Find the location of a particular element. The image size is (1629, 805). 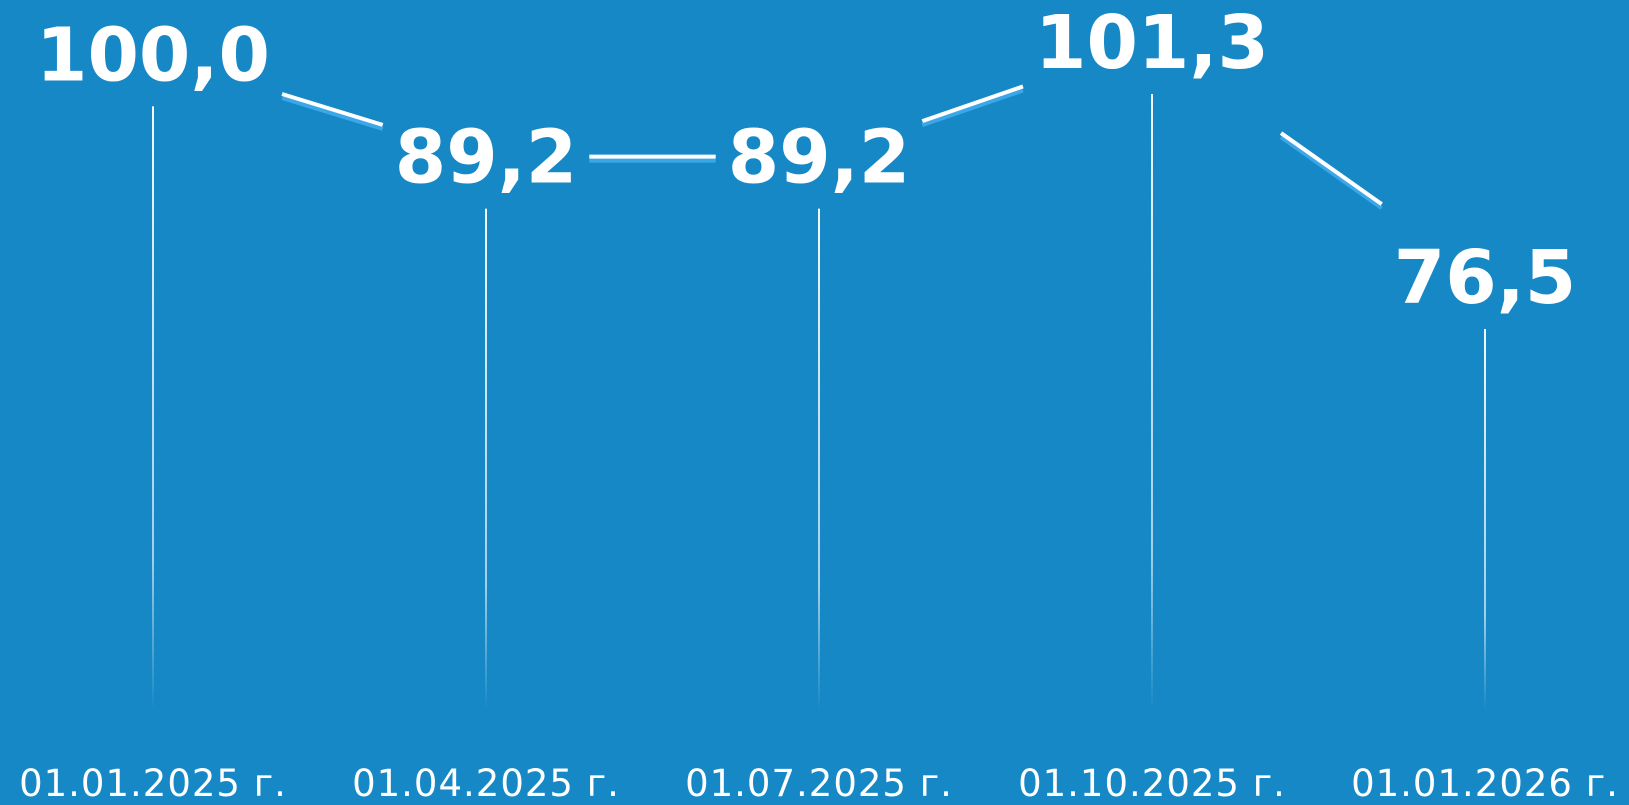

x-tick-label: 01.01.2026 г. is located at coordinates (1485, 783).